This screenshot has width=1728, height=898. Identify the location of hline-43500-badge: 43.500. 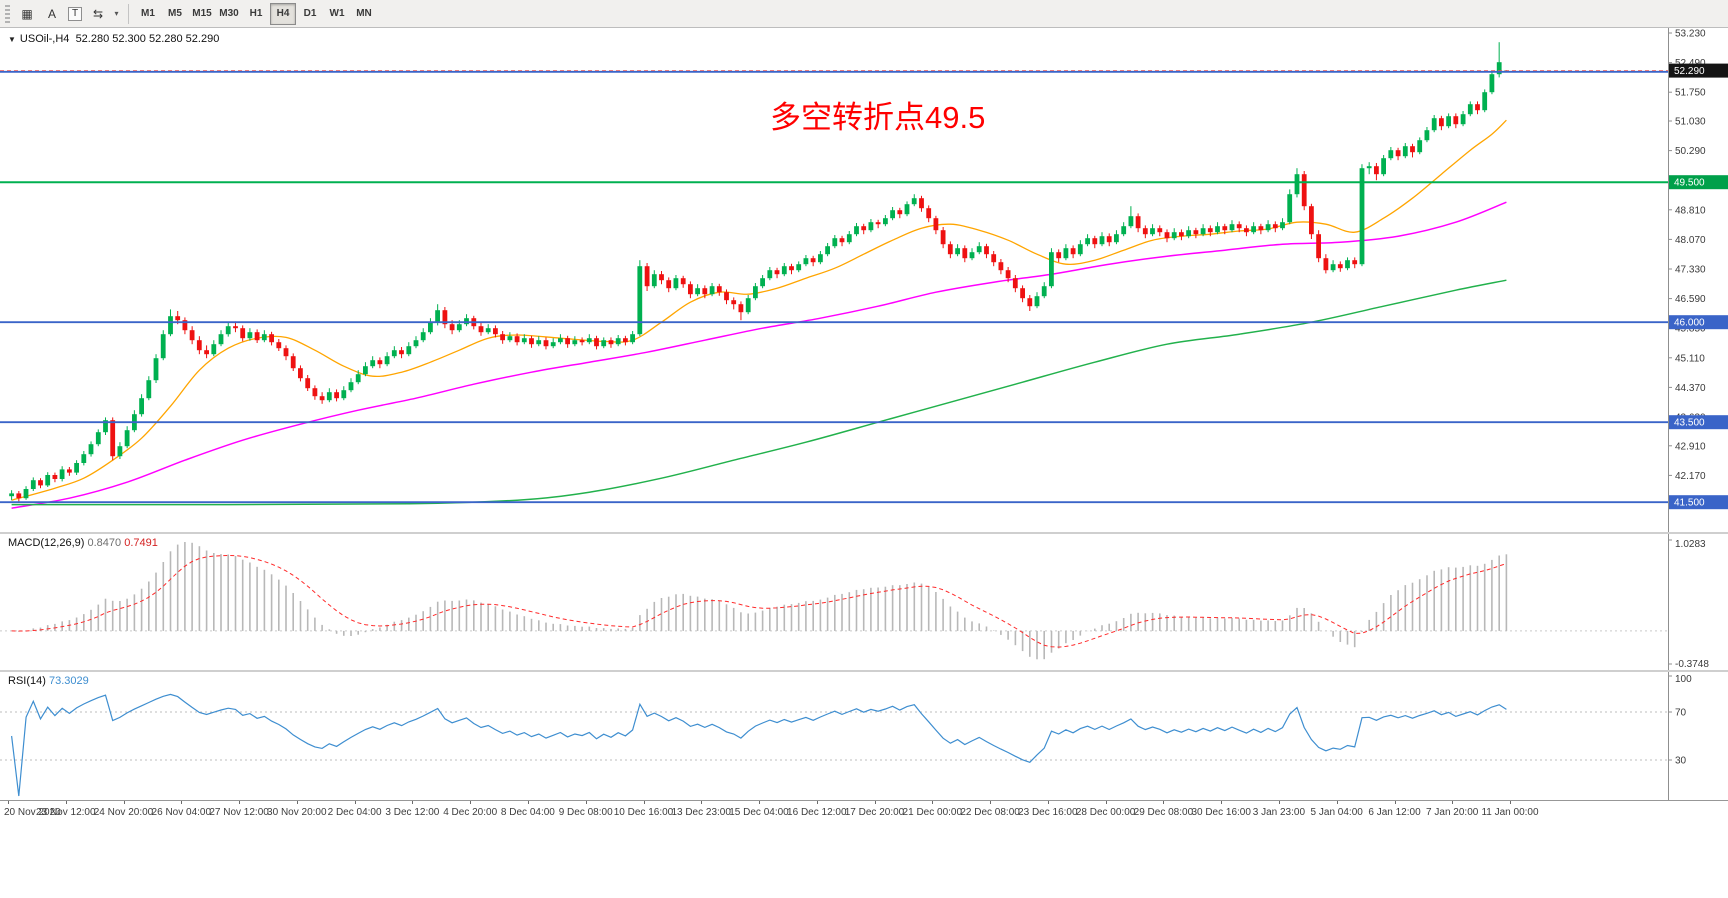
(1698, 422).